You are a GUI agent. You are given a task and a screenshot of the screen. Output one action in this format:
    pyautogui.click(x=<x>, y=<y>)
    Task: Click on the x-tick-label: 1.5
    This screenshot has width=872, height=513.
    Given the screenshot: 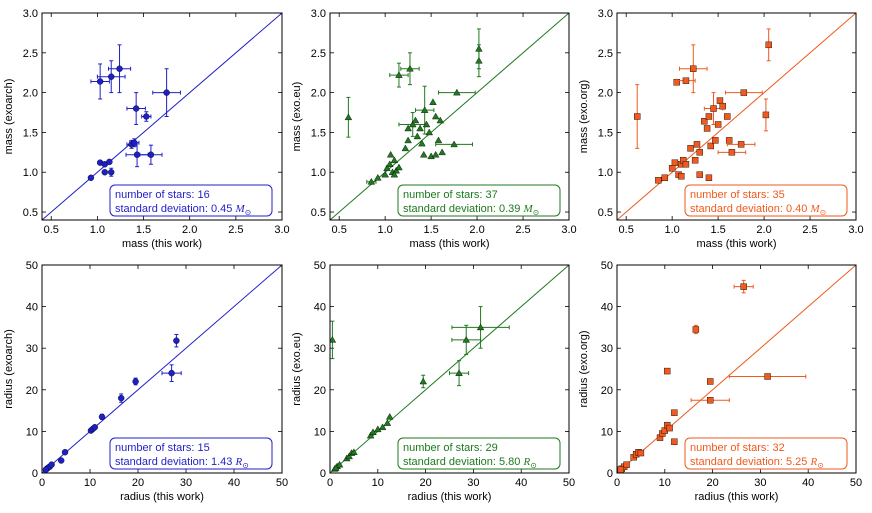 What is the action you would take?
    pyautogui.click(x=430, y=230)
    